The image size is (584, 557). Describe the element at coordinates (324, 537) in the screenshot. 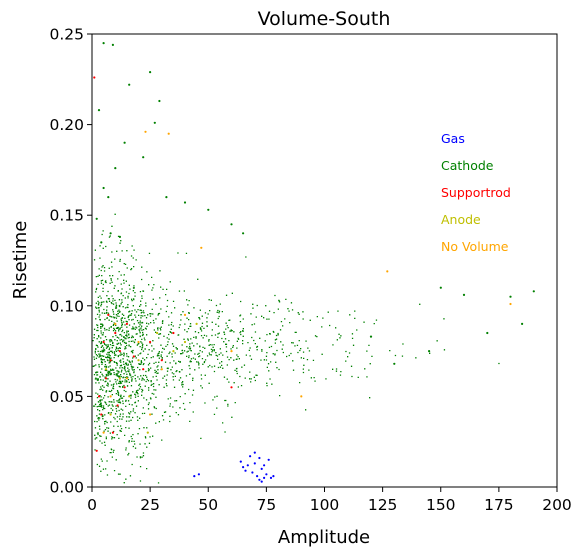

I see `x-axis-label: Amplitude` at that location.